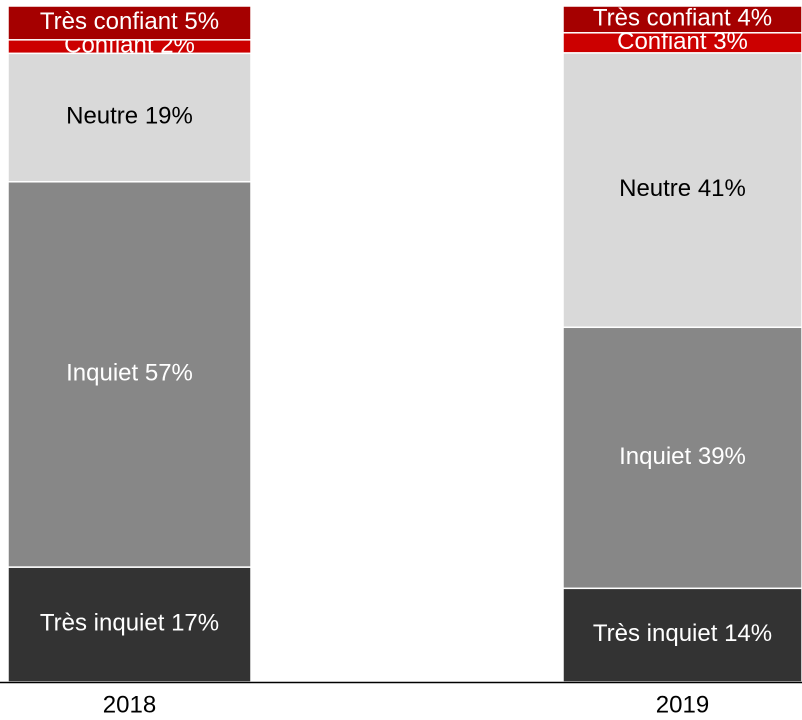 This screenshot has width=802, height=720. What do you see at coordinates (169, 116) in the screenshot?
I see `segment-value: 19%` at bounding box center [169, 116].